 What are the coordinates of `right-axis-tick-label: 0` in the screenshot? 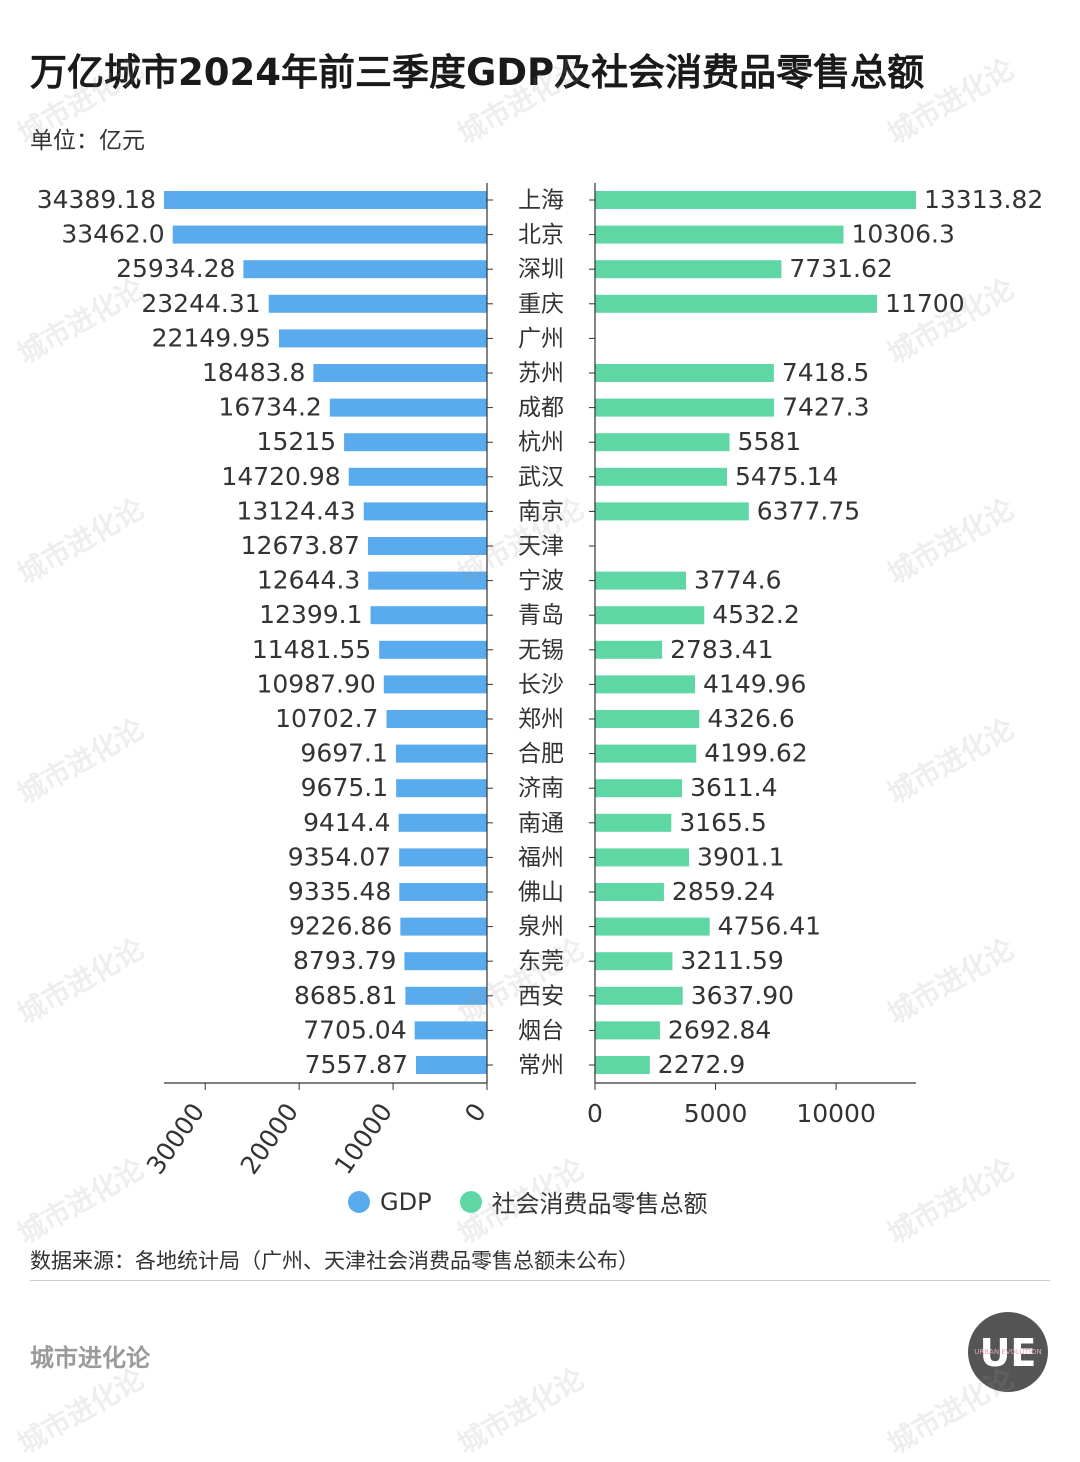 It's located at (595, 1113).